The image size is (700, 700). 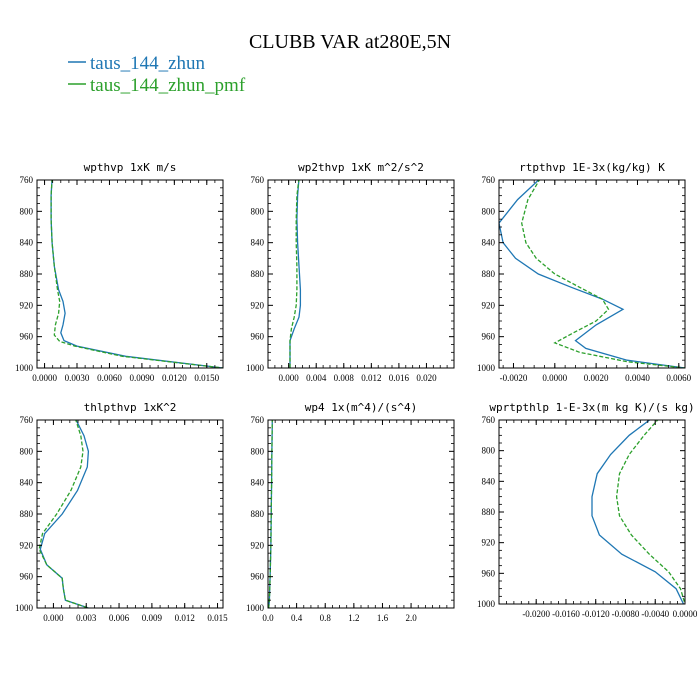 I want to click on x-tick-label: 0.0020, so click(x=596, y=378).